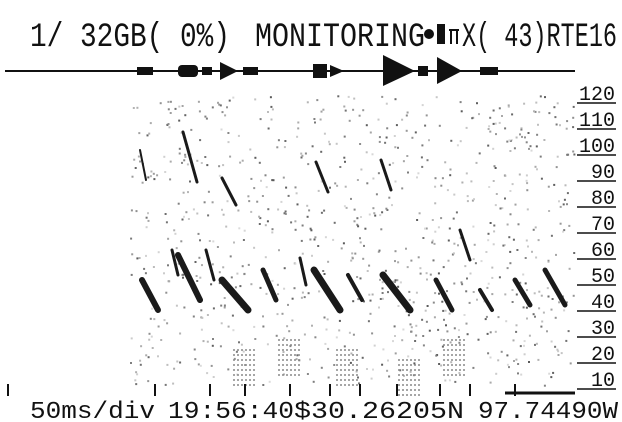 The height and width of the screenshot is (422, 622). I want to click on axis-label: 50, so click(603, 277).